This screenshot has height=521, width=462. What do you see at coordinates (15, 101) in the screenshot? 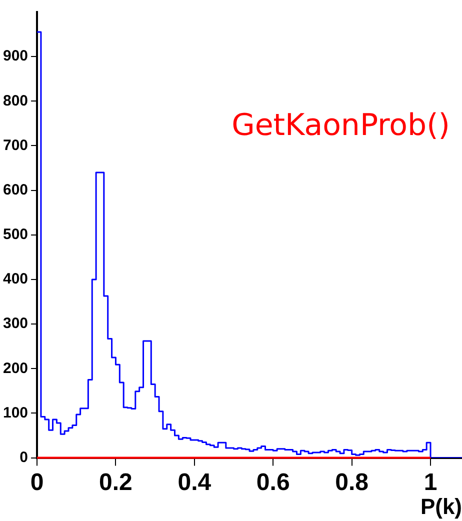
I see `y-tick-label: 800` at bounding box center [15, 101].